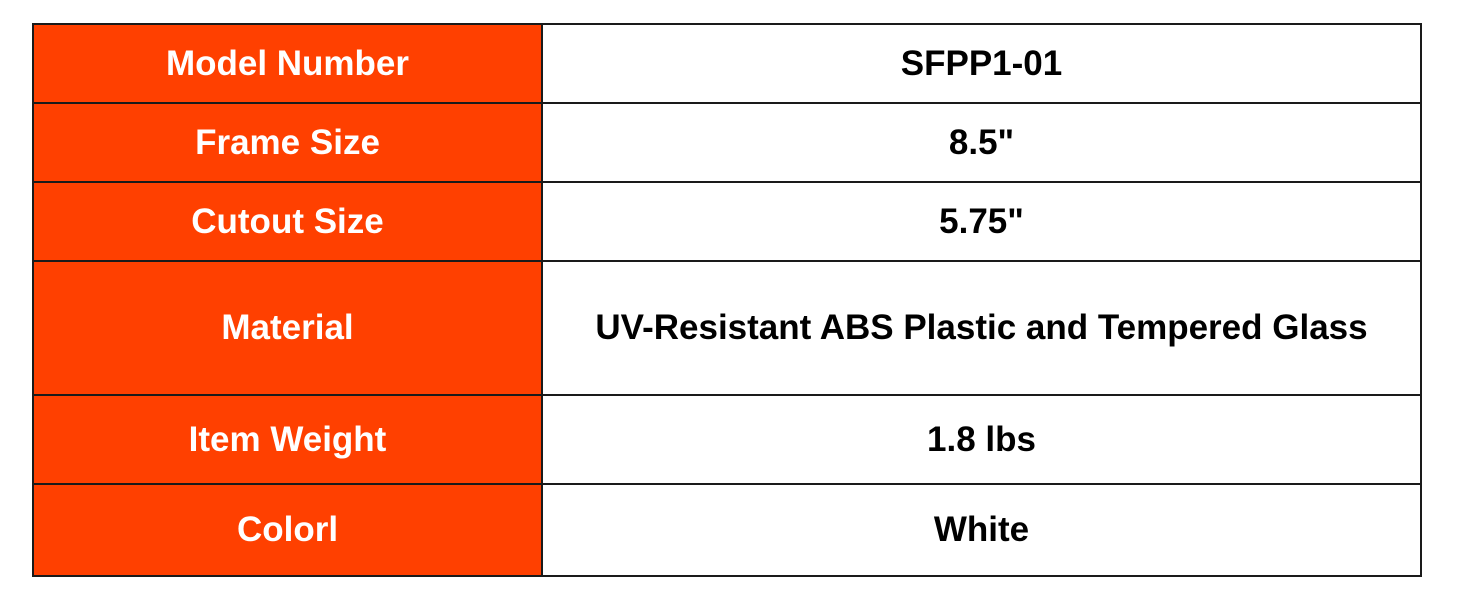 The image size is (1464, 600). I want to click on table-row: Cutout Size 5.75", so click(727, 221).